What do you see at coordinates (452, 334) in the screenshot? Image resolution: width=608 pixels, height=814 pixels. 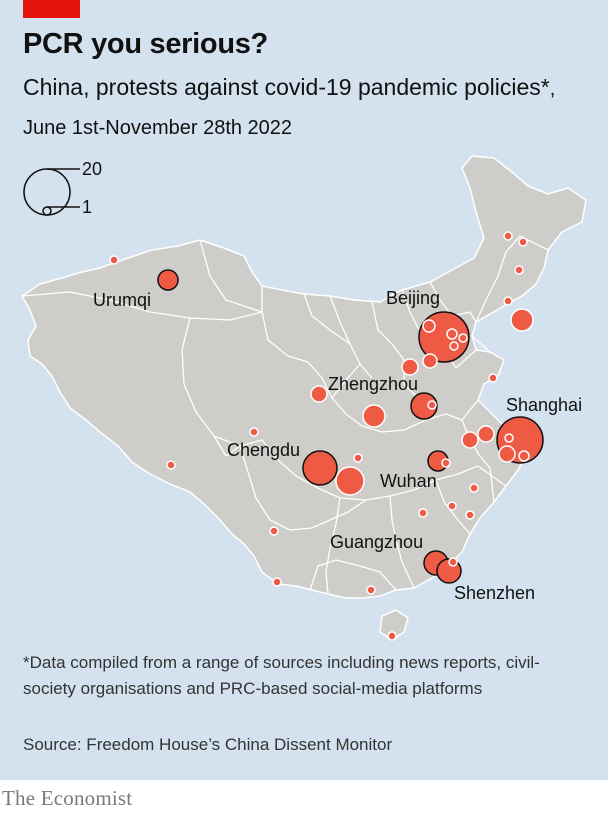 I see `bubble-beijing-b` at bounding box center [452, 334].